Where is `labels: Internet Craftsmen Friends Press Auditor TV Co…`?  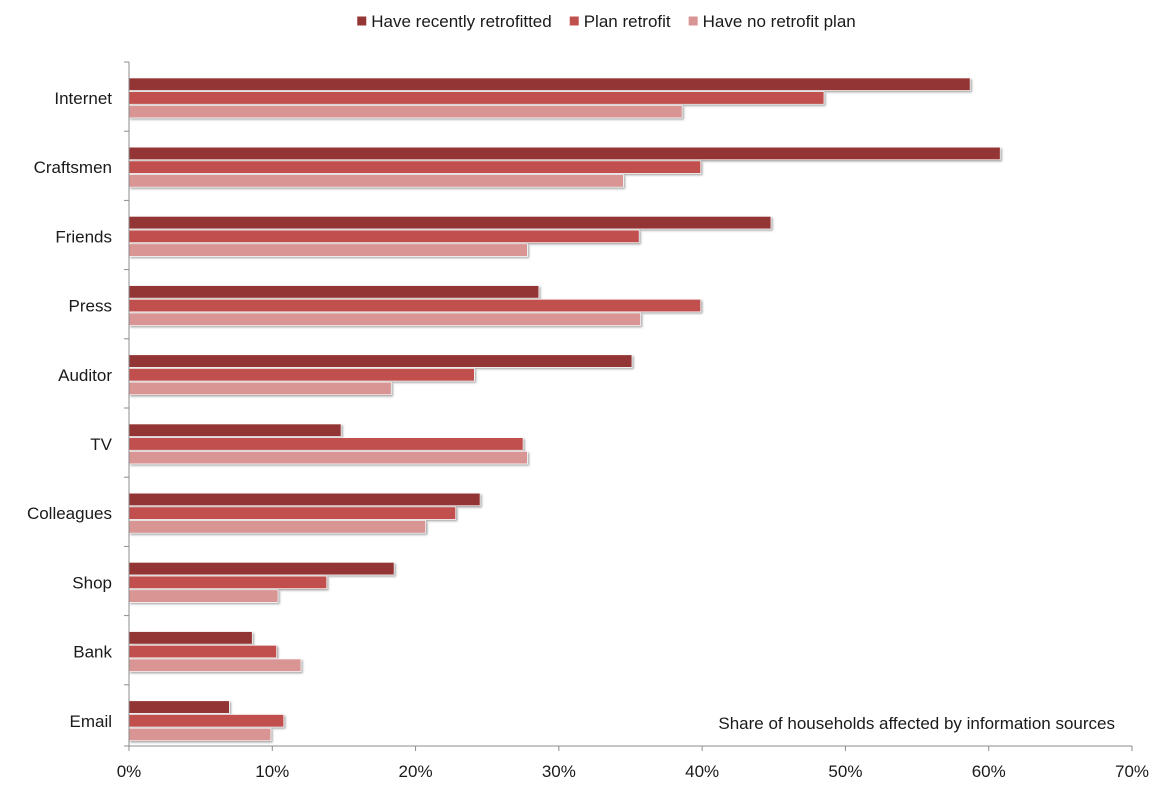 labels: Internet Craftsmen Friends Press Auditor TV Co… is located at coordinates (70, 410).